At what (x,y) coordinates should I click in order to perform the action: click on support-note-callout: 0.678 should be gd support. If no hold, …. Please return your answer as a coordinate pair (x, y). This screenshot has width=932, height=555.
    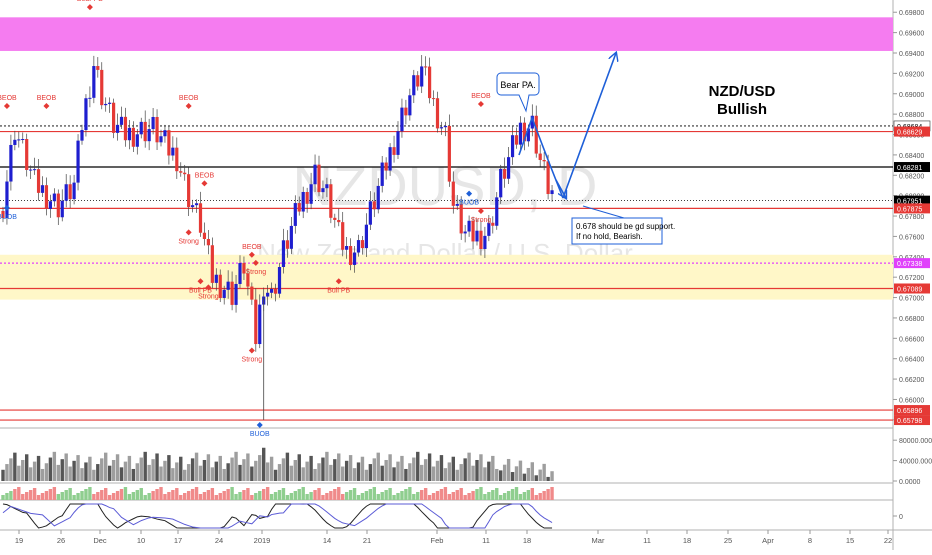
    Looking at the image, I should click on (623, 225).